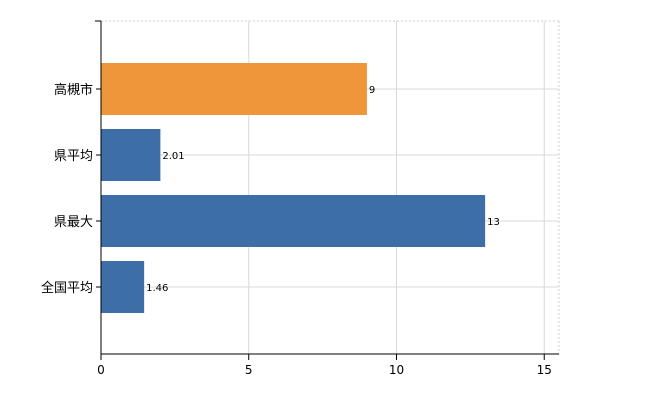 This screenshot has width=650, height=400. What do you see at coordinates (73, 90) in the screenshot?
I see `category-label-0: 高槻市` at bounding box center [73, 90].